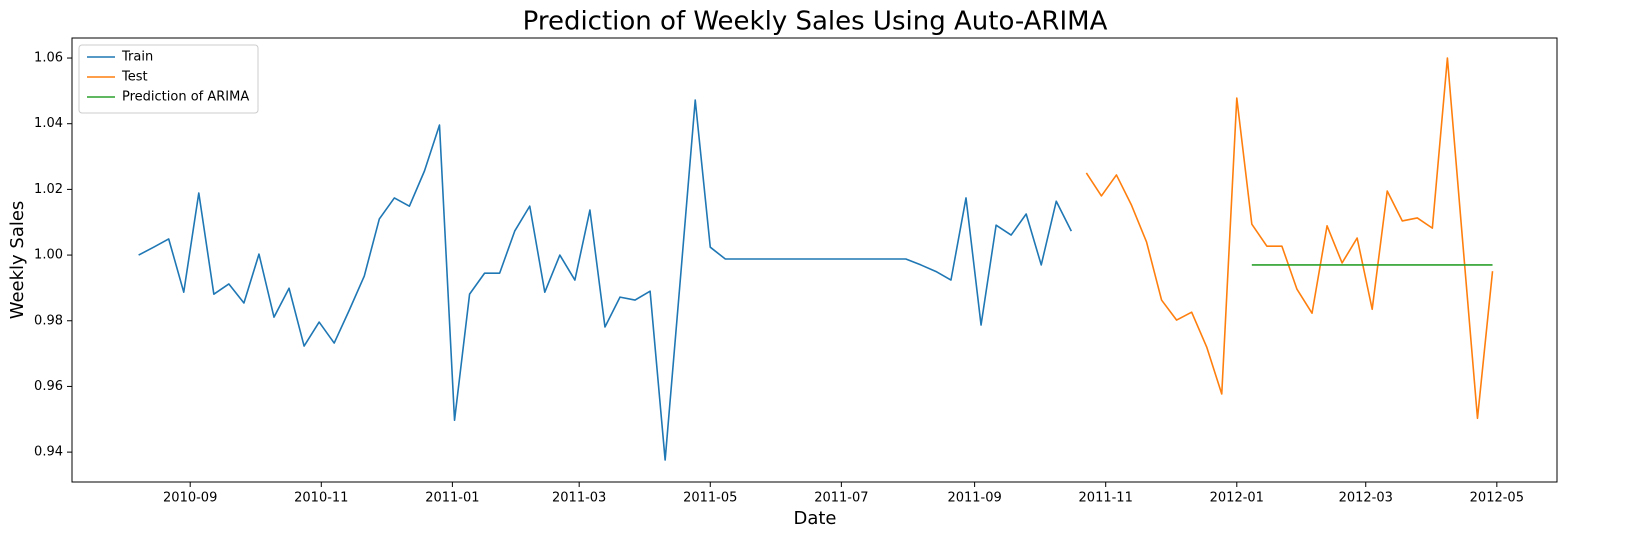 This screenshot has width=1635, height=560. I want to click on y-tick-label: 0.94, so click(48, 452).